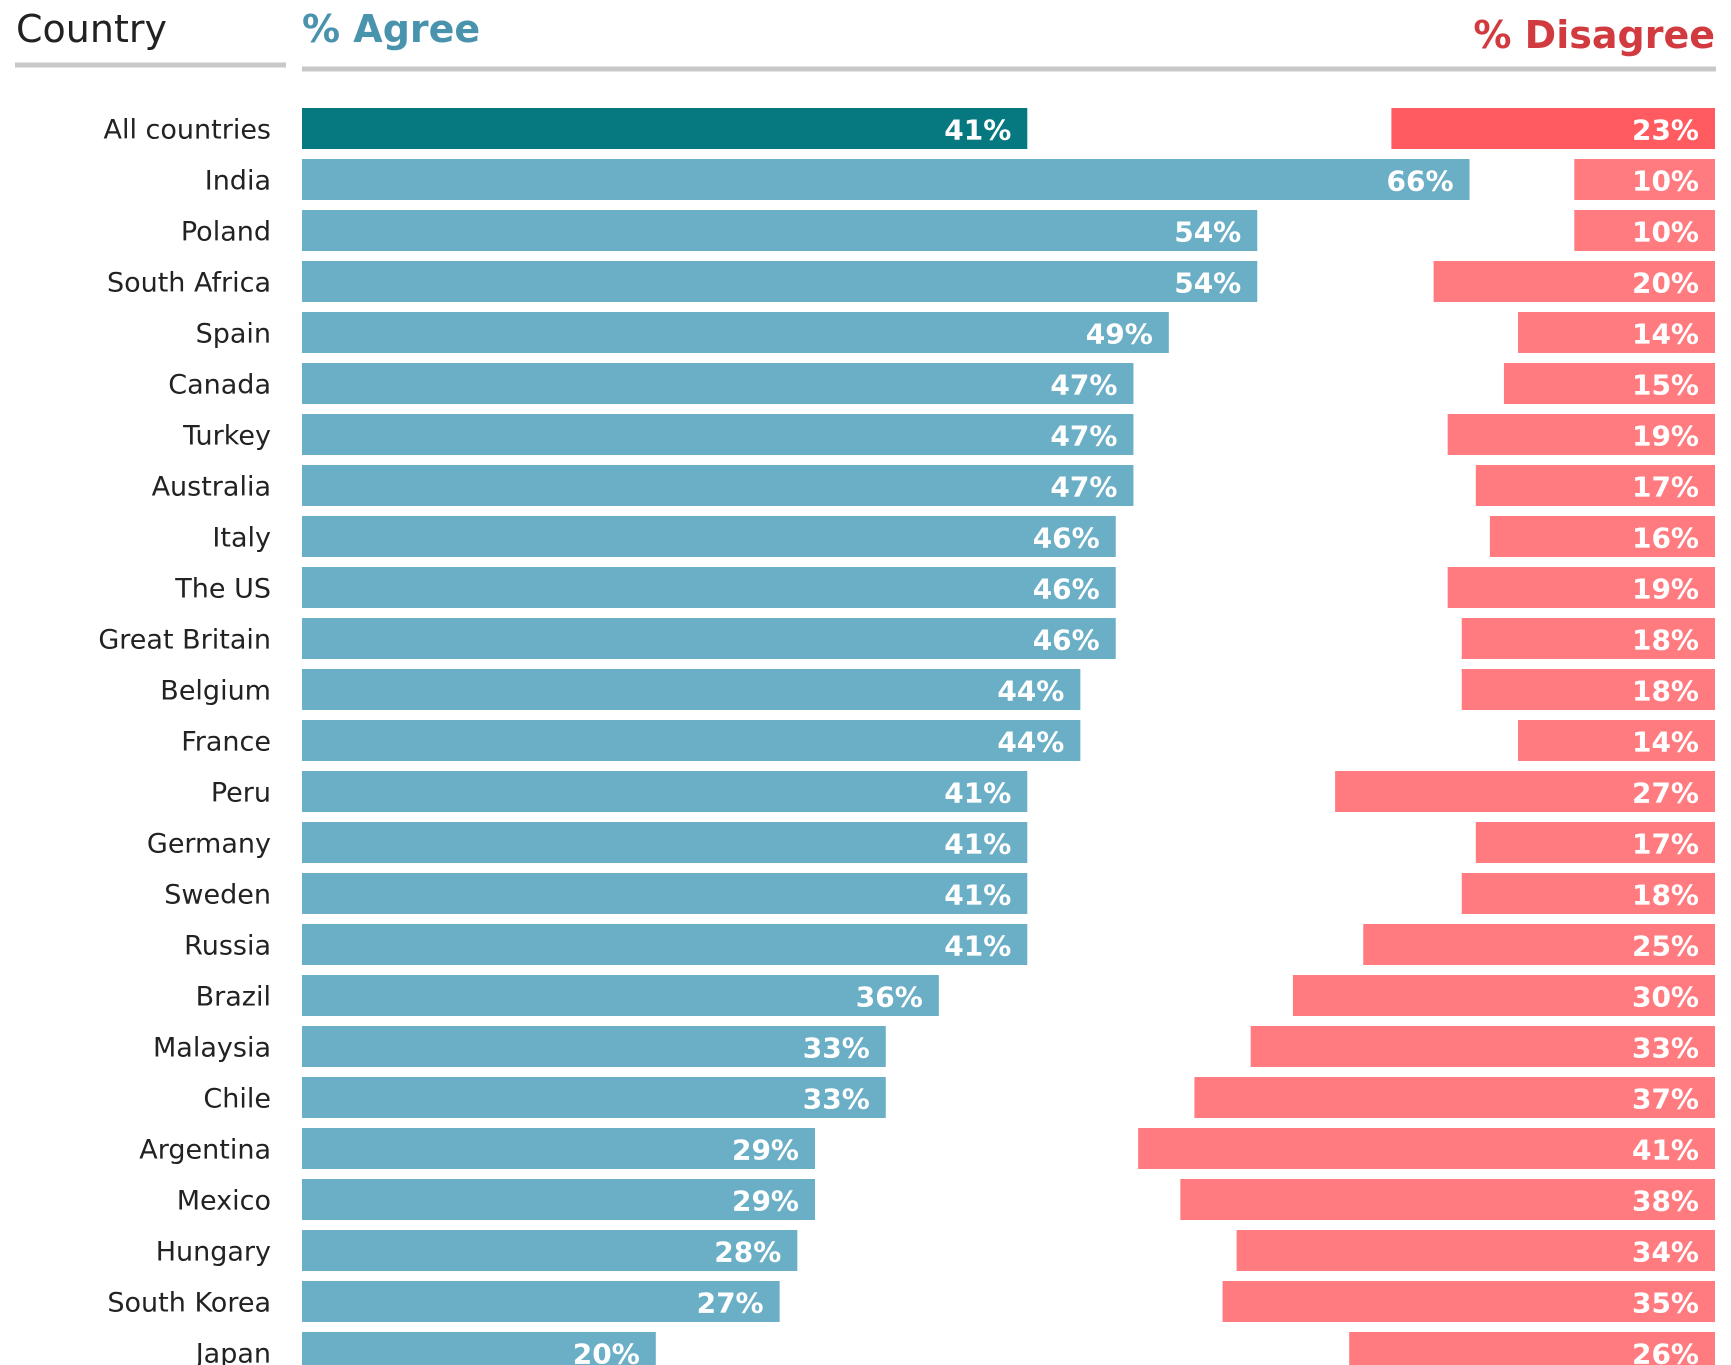  I want to click on disagree-value-turkey: 19%, so click(1665, 436).